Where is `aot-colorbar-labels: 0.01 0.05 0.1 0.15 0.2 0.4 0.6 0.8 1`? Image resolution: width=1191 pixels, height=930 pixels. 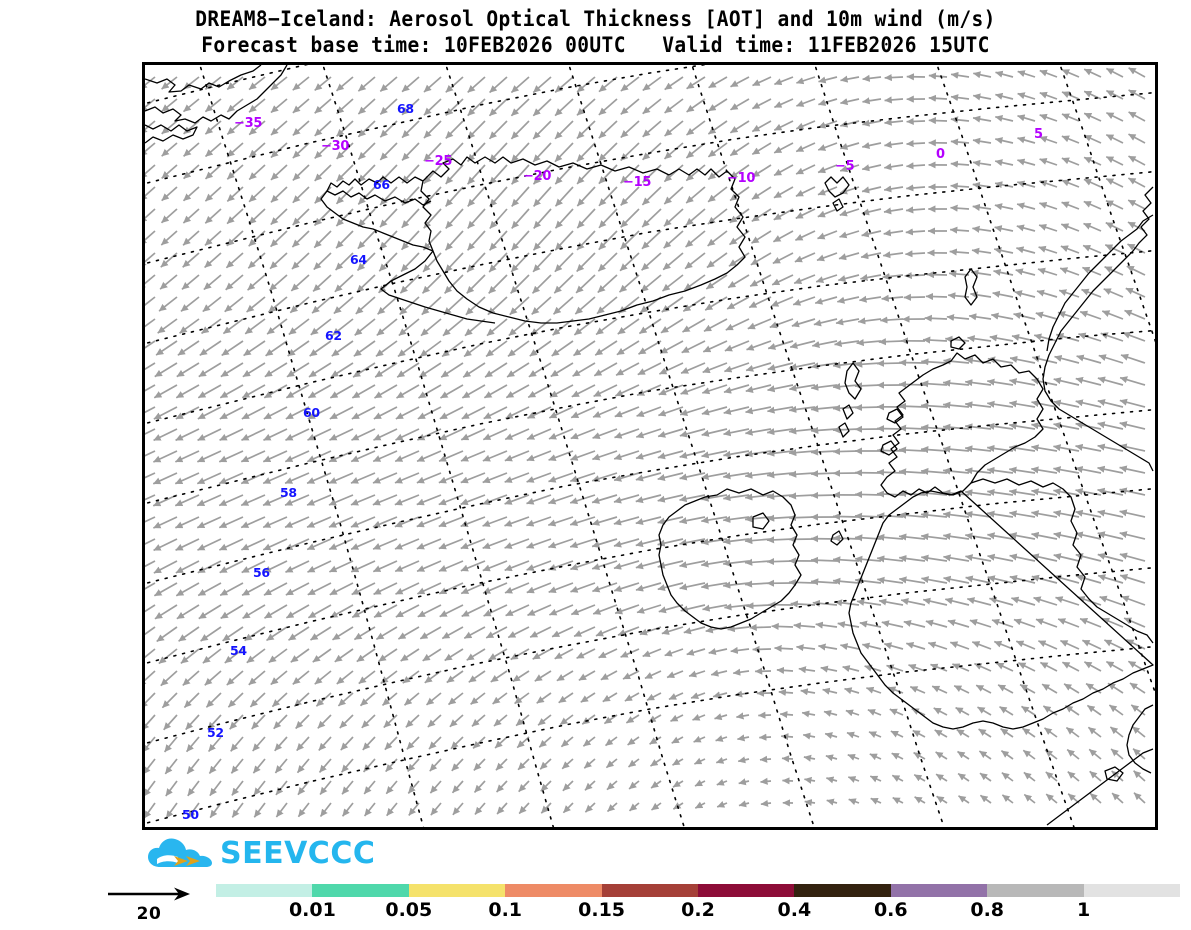 aot-colorbar-labels: 0.01 0.05 0.1 0.15 0.2 0.4 0.6 0.8 1 is located at coordinates (698, 912).